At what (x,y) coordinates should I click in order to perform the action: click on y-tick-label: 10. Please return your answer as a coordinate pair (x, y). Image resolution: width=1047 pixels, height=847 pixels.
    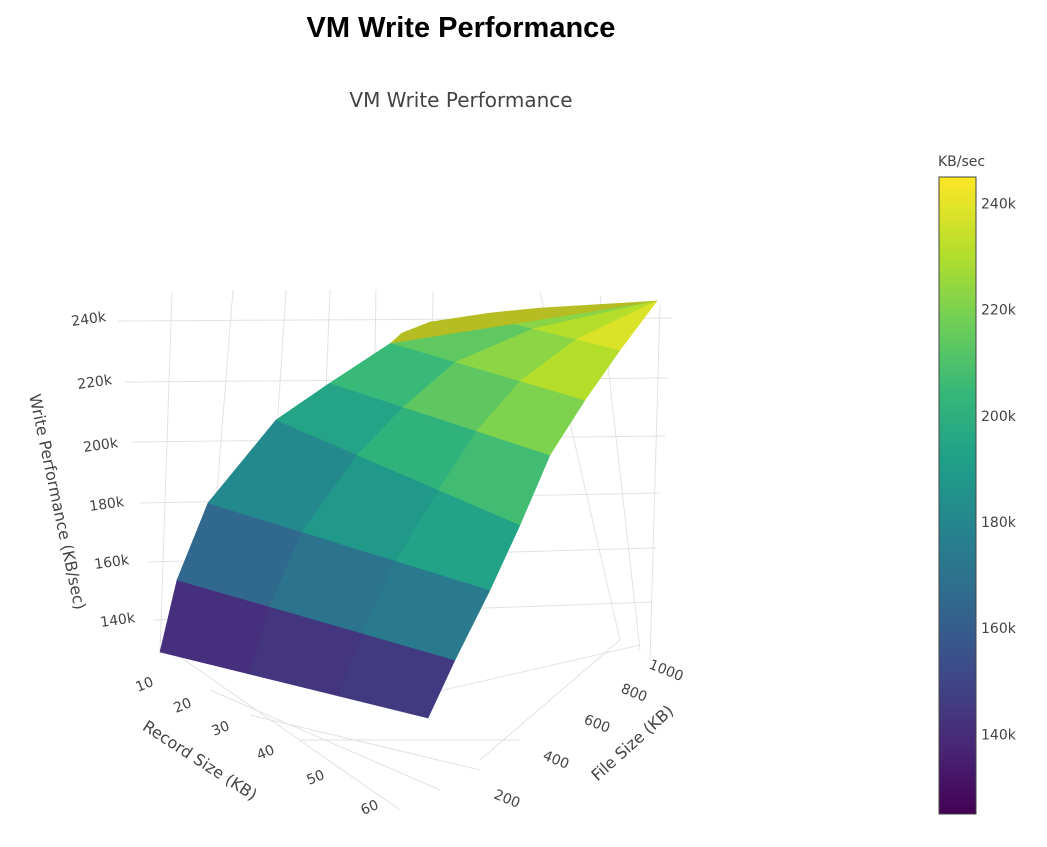
    Looking at the image, I should click on (145, 685).